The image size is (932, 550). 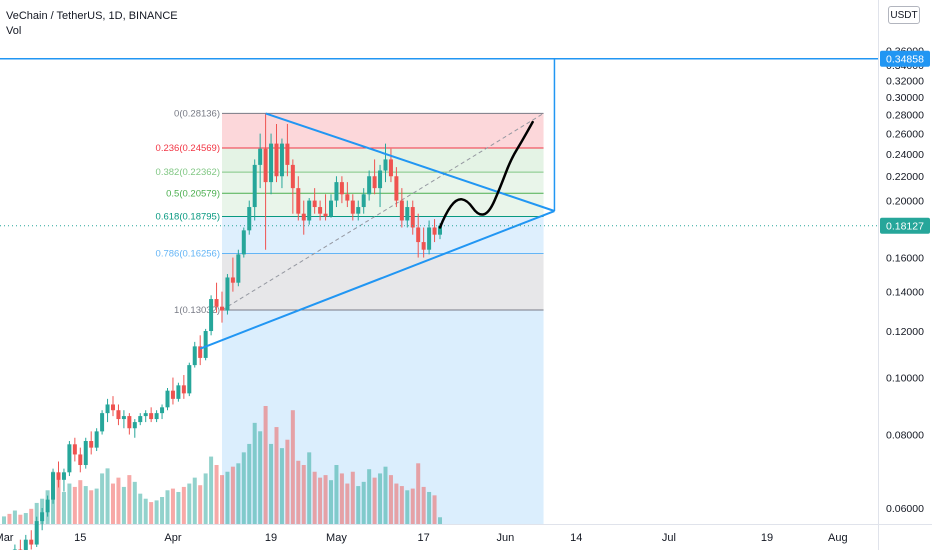 I want to click on time-tick-label: Mar, so click(x=7, y=538).